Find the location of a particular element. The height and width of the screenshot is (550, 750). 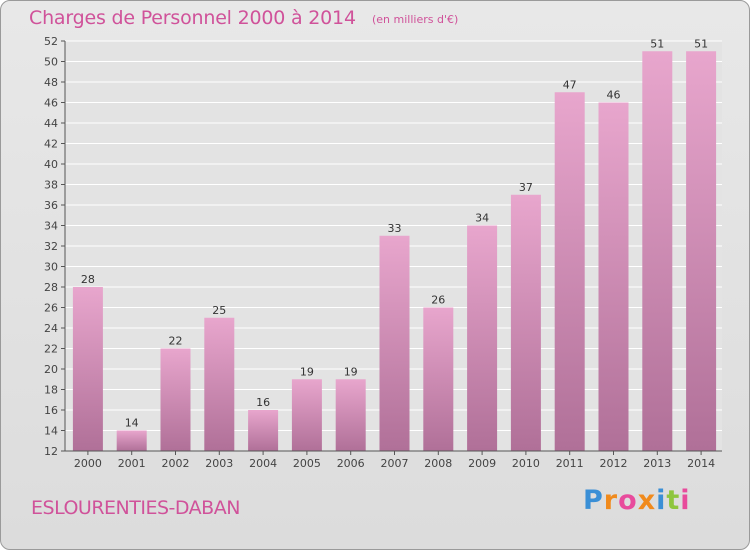

y-tick-label: 16 is located at coordinates (51, 410).